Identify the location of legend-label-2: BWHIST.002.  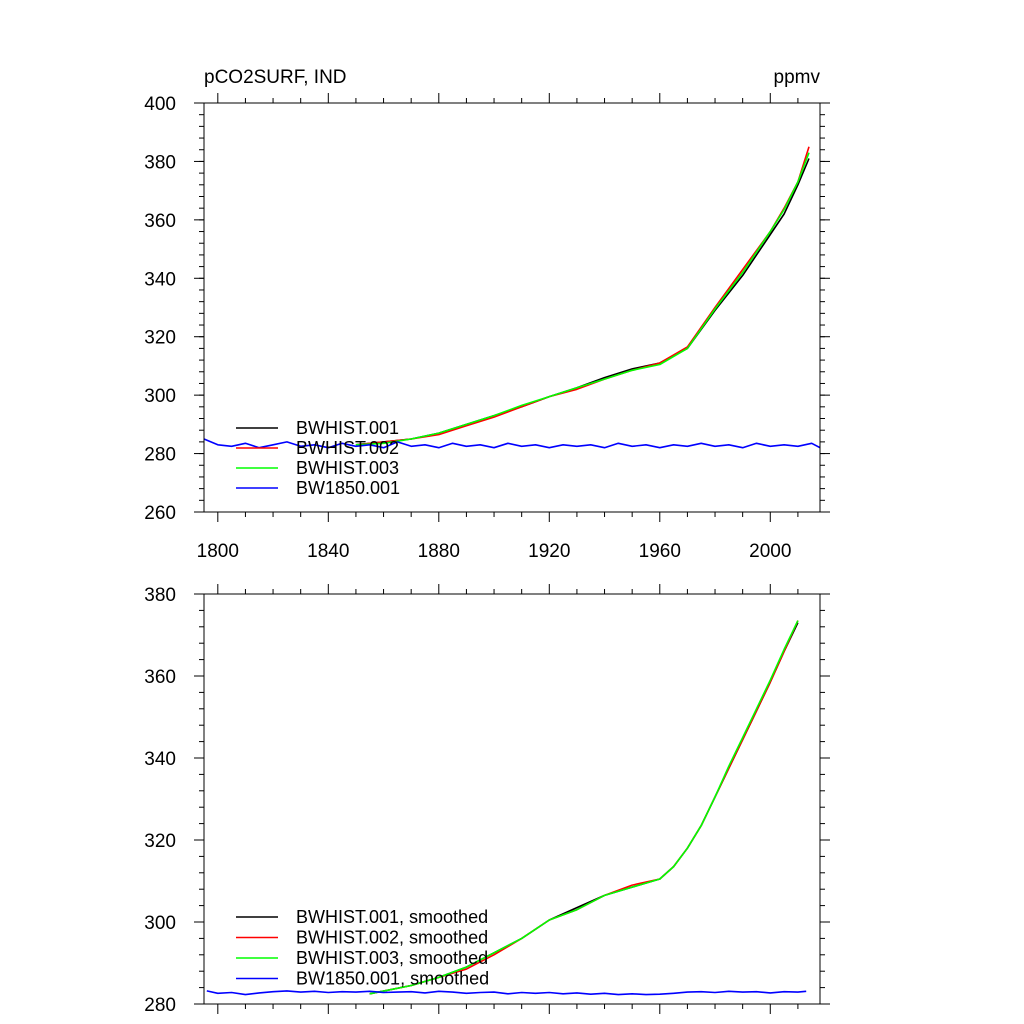
(347, 448).